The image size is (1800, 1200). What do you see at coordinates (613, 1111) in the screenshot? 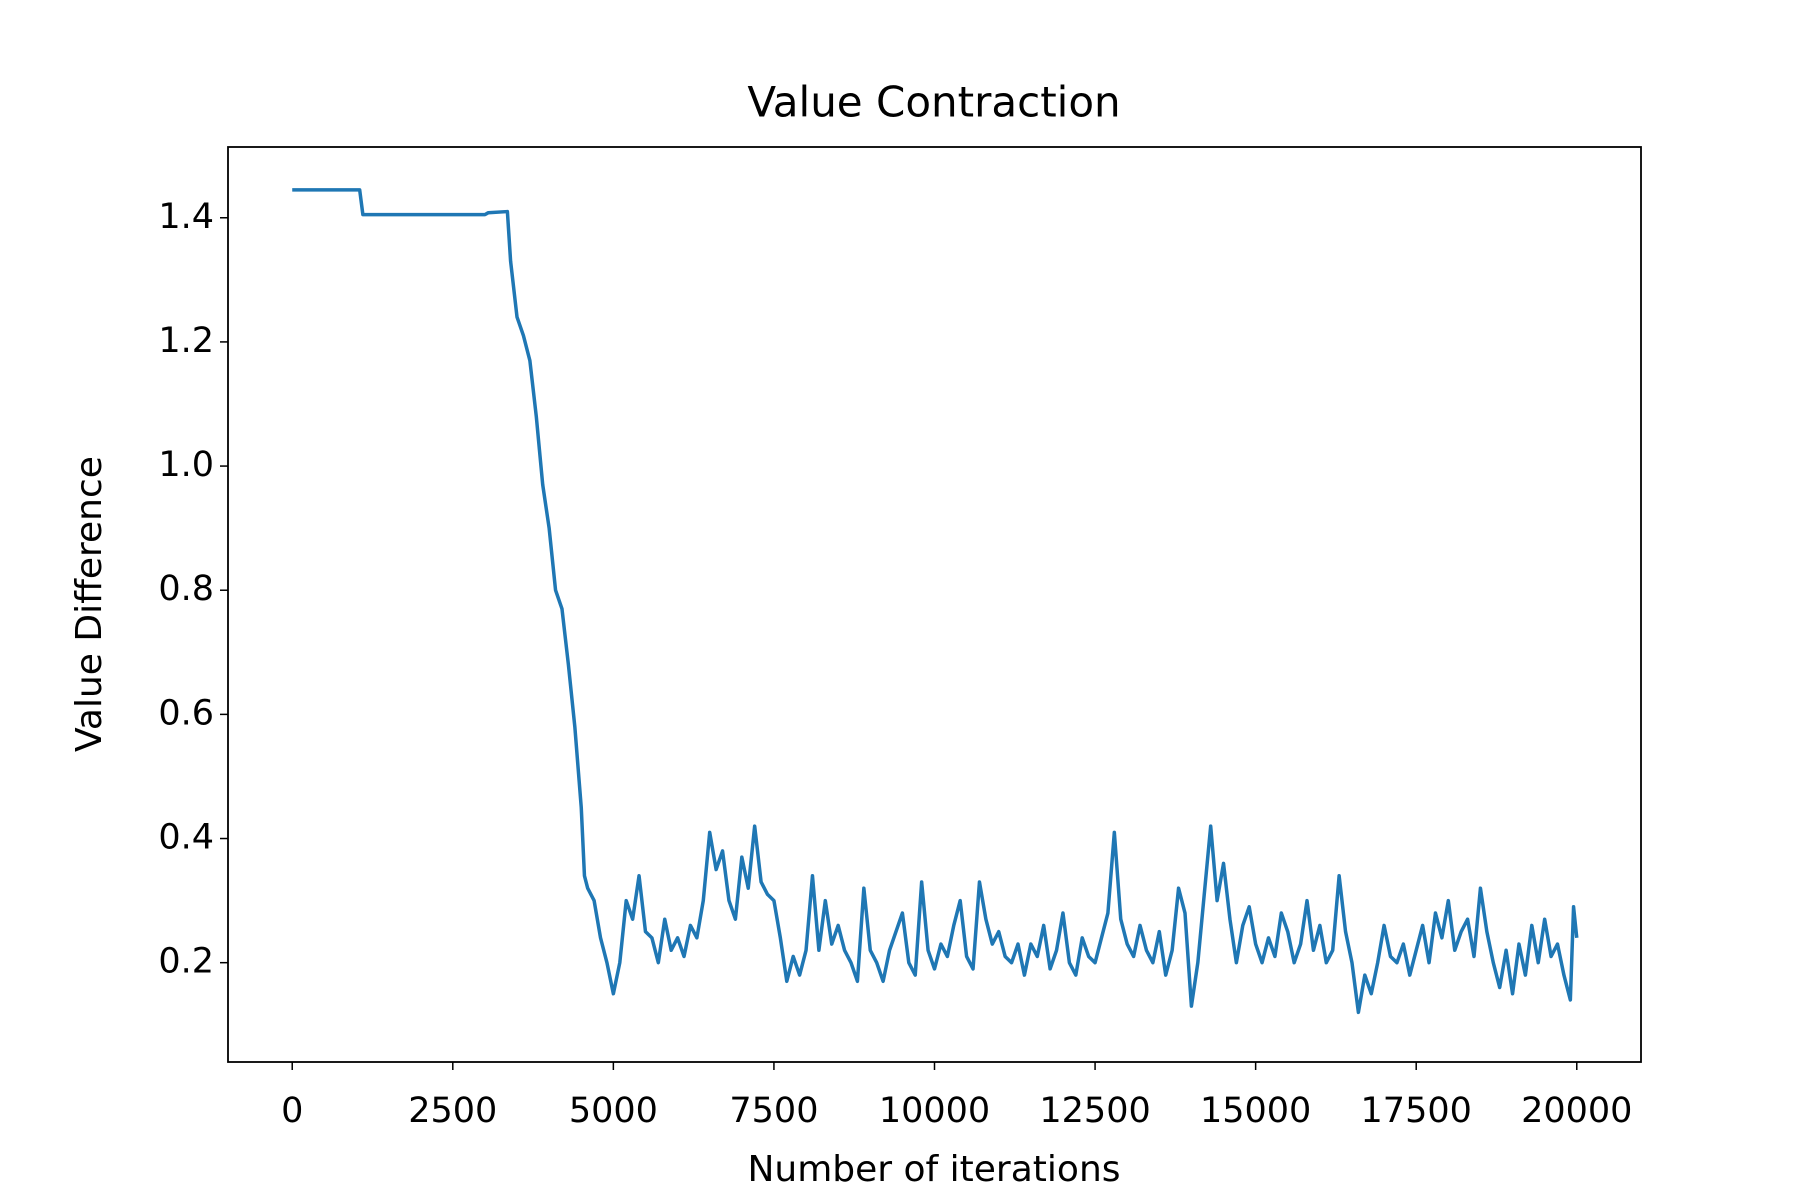
I see `x-tick-label: 5000` at bounding box center [613, 1111].